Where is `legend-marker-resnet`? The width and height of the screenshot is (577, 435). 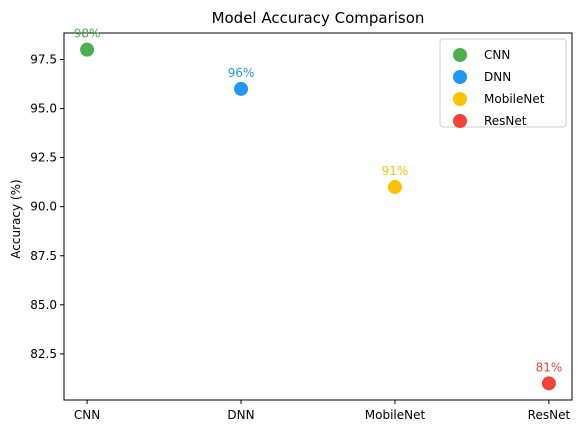
legend-marker-resnet is located at coordinates (460, 121).